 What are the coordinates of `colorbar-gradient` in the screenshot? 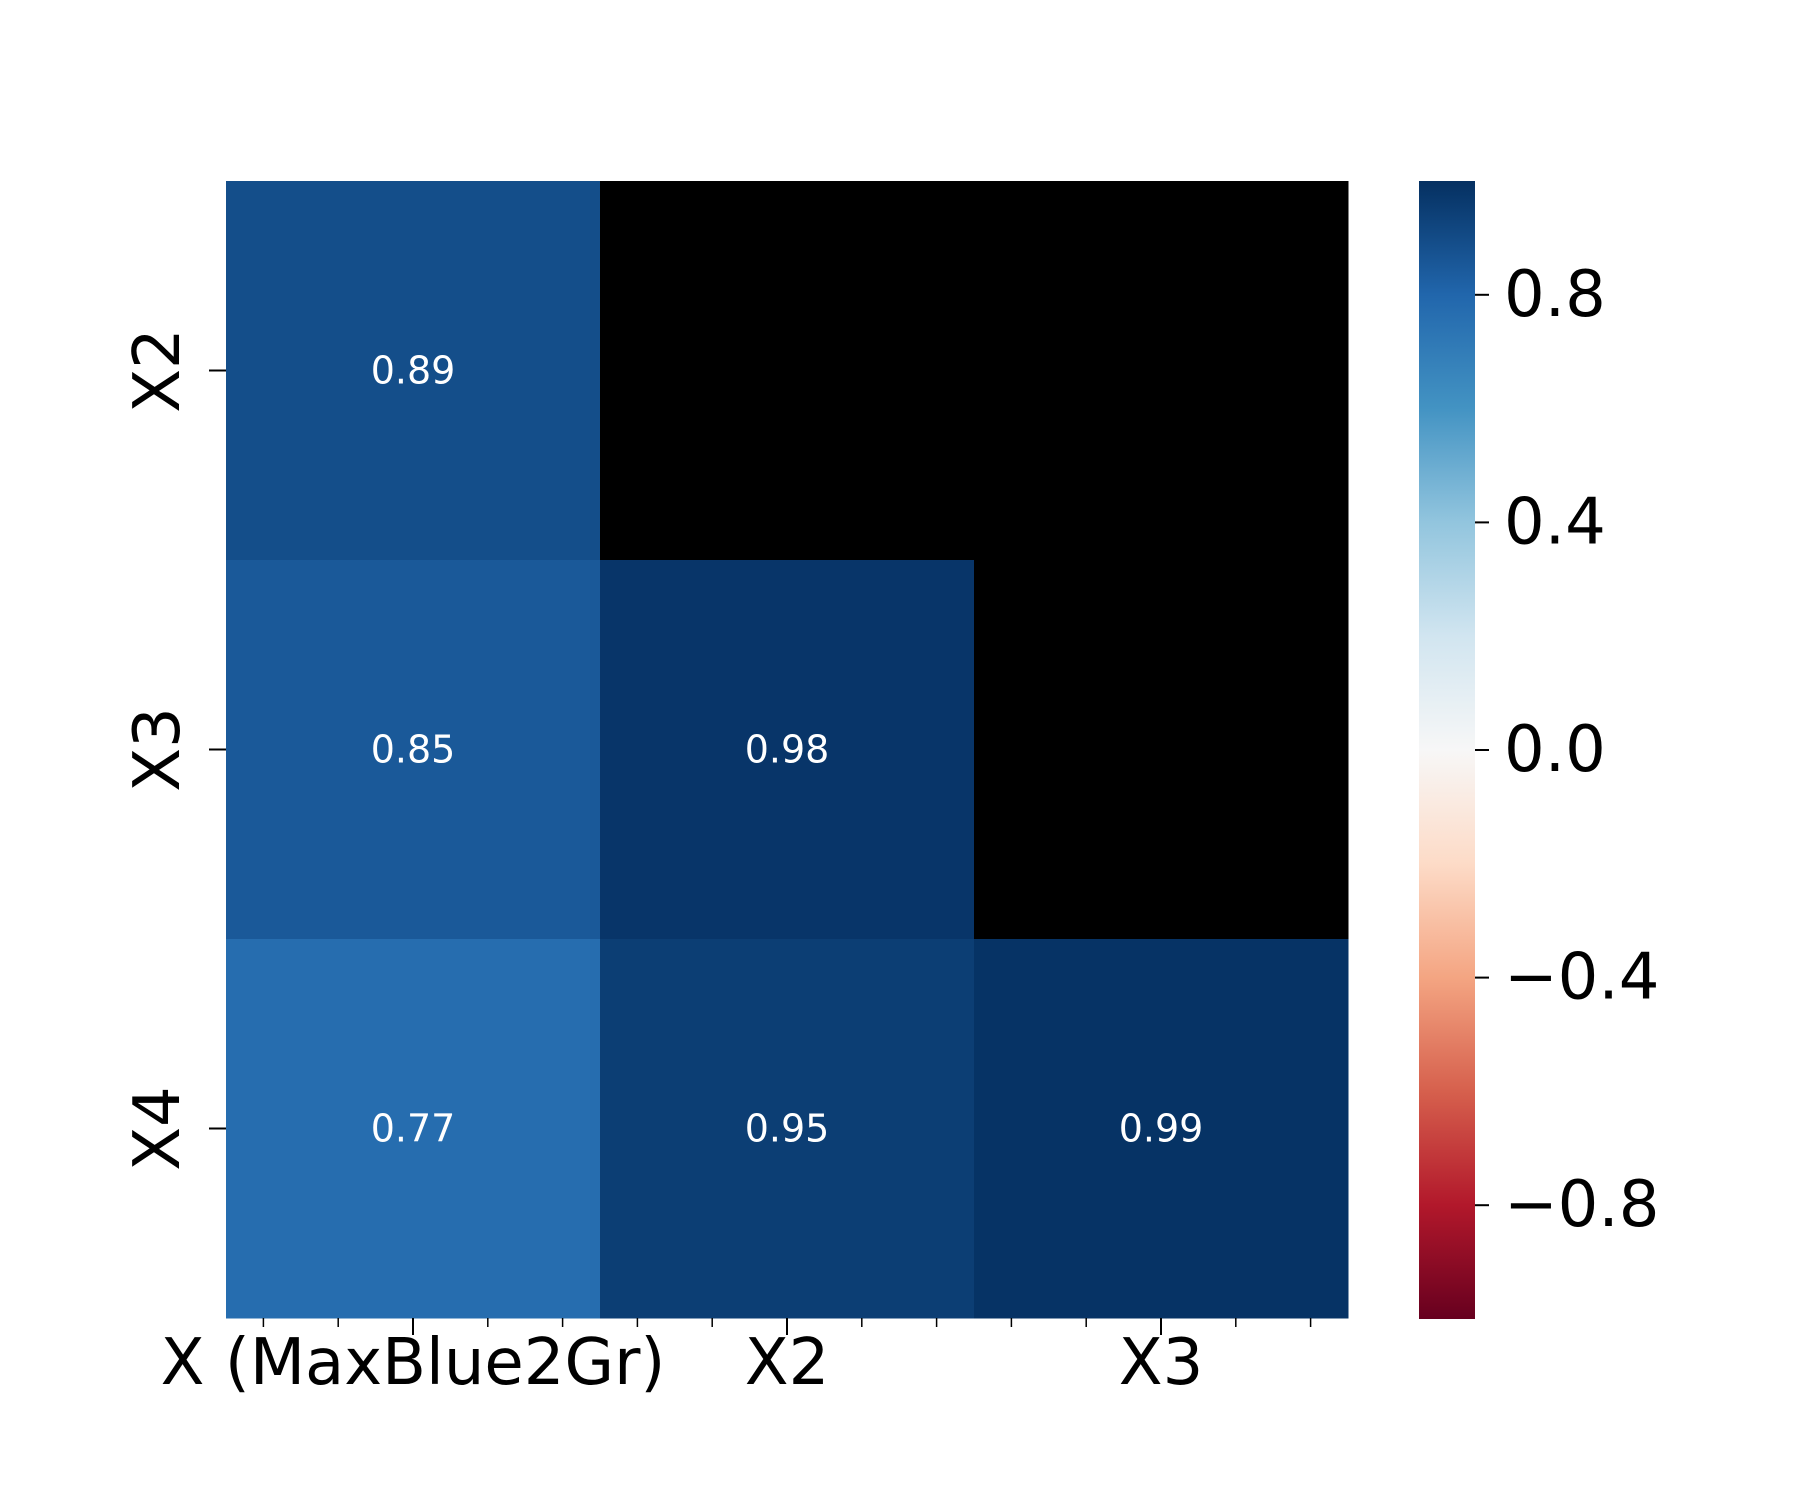 It's located at (1447, 750).